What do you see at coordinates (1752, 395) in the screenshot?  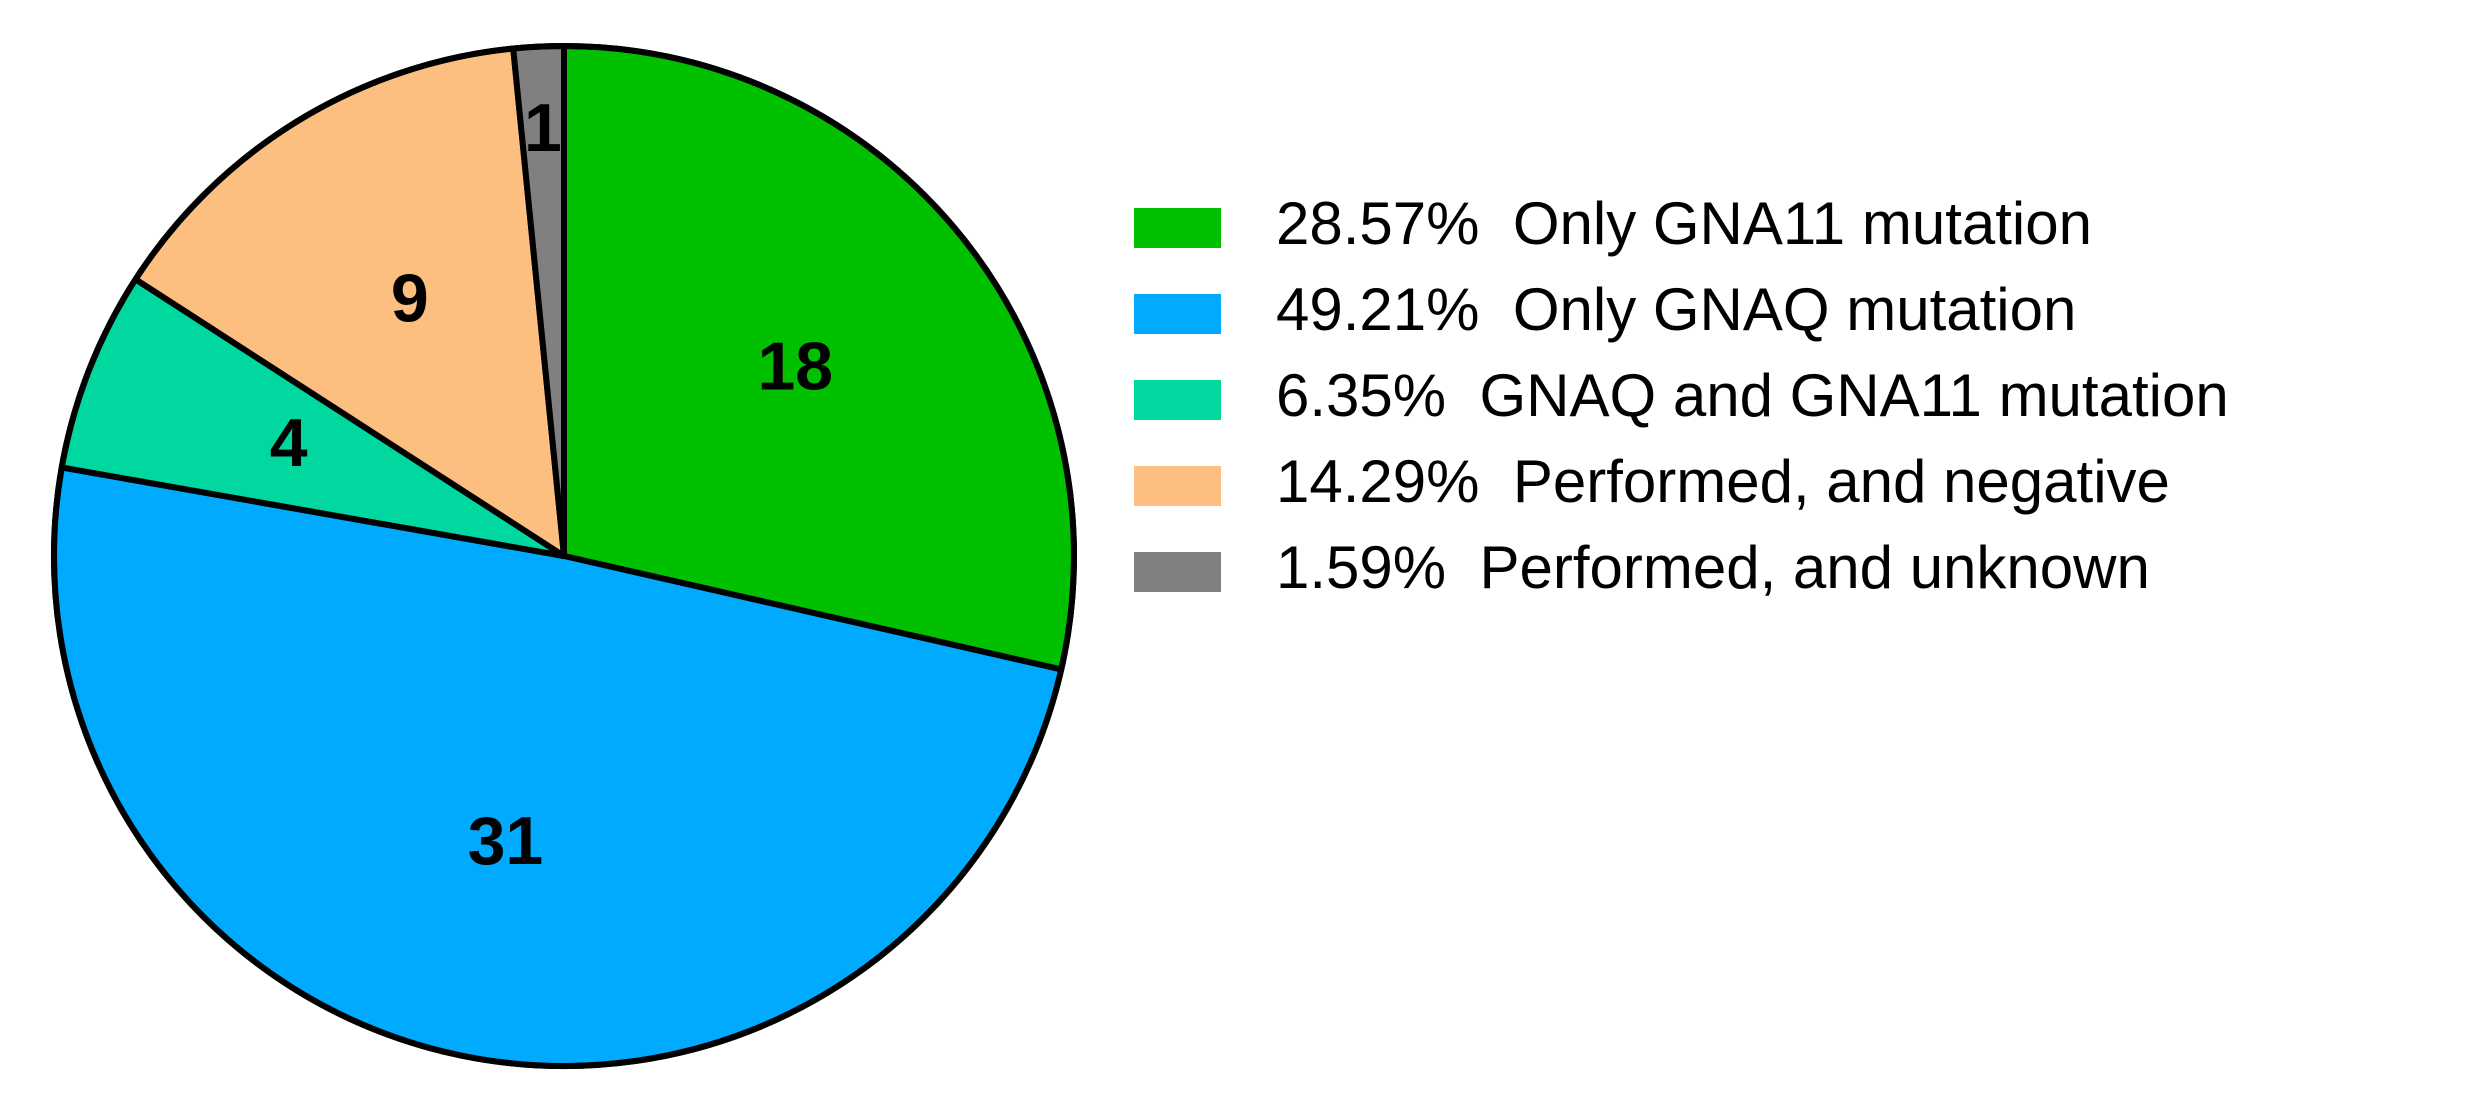 I see `legend-label: 6.35% GNAQ and GNA11 mutation` at bounding box center [1752, 395].